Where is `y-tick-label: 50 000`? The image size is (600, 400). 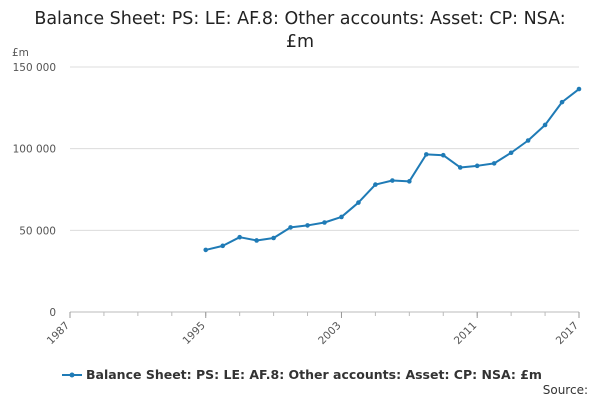
y-tick-label: 50 000 is located at coordinates (37, 231).